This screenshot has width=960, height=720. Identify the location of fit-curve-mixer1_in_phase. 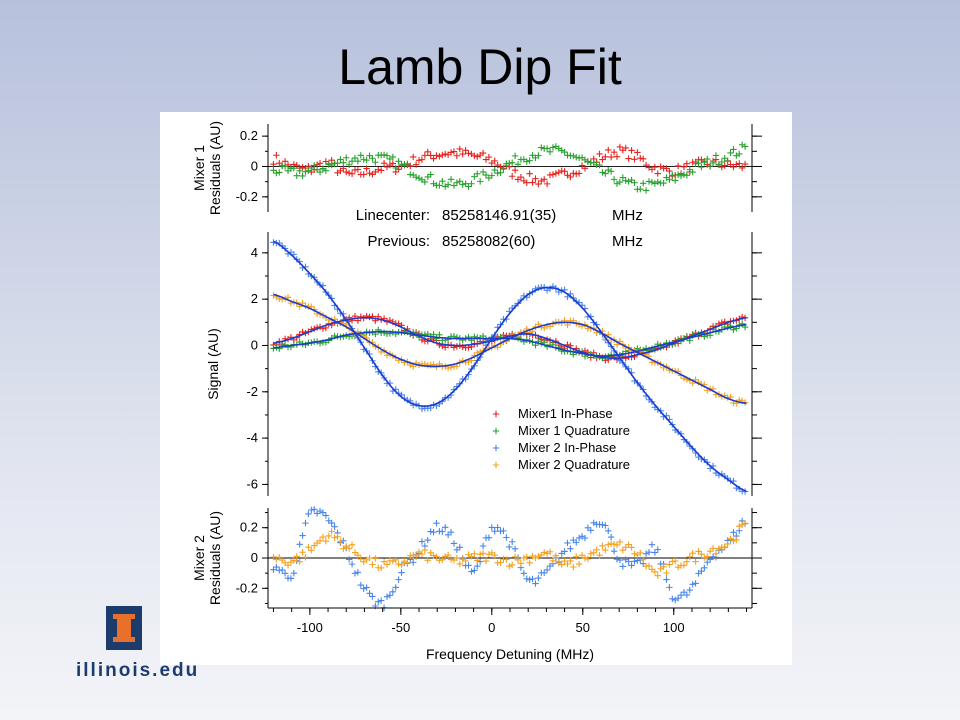
(510, 338).